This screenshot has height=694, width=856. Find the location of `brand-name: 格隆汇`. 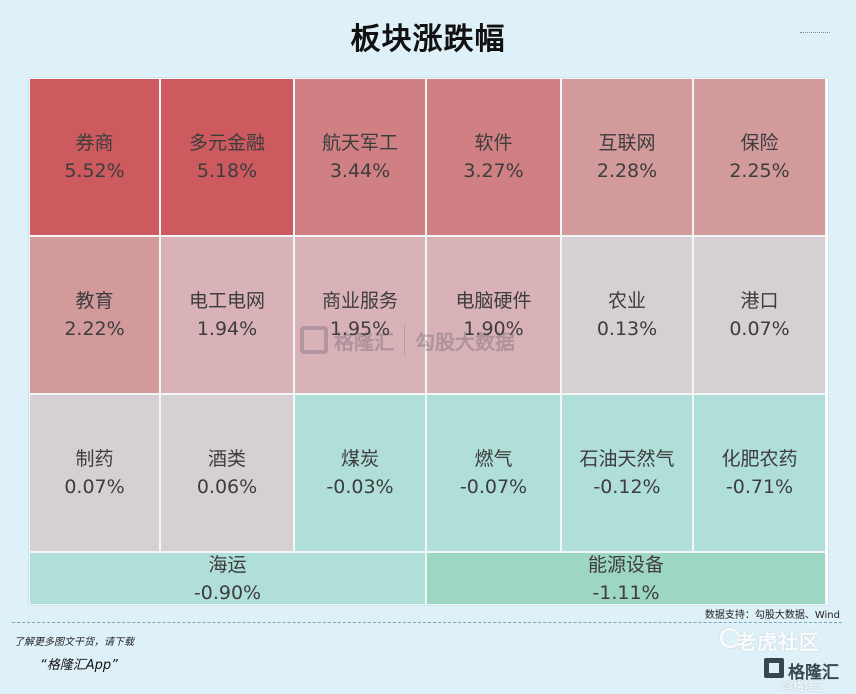

brand-name: 格隆汇 is located at coordinates (813, 673).